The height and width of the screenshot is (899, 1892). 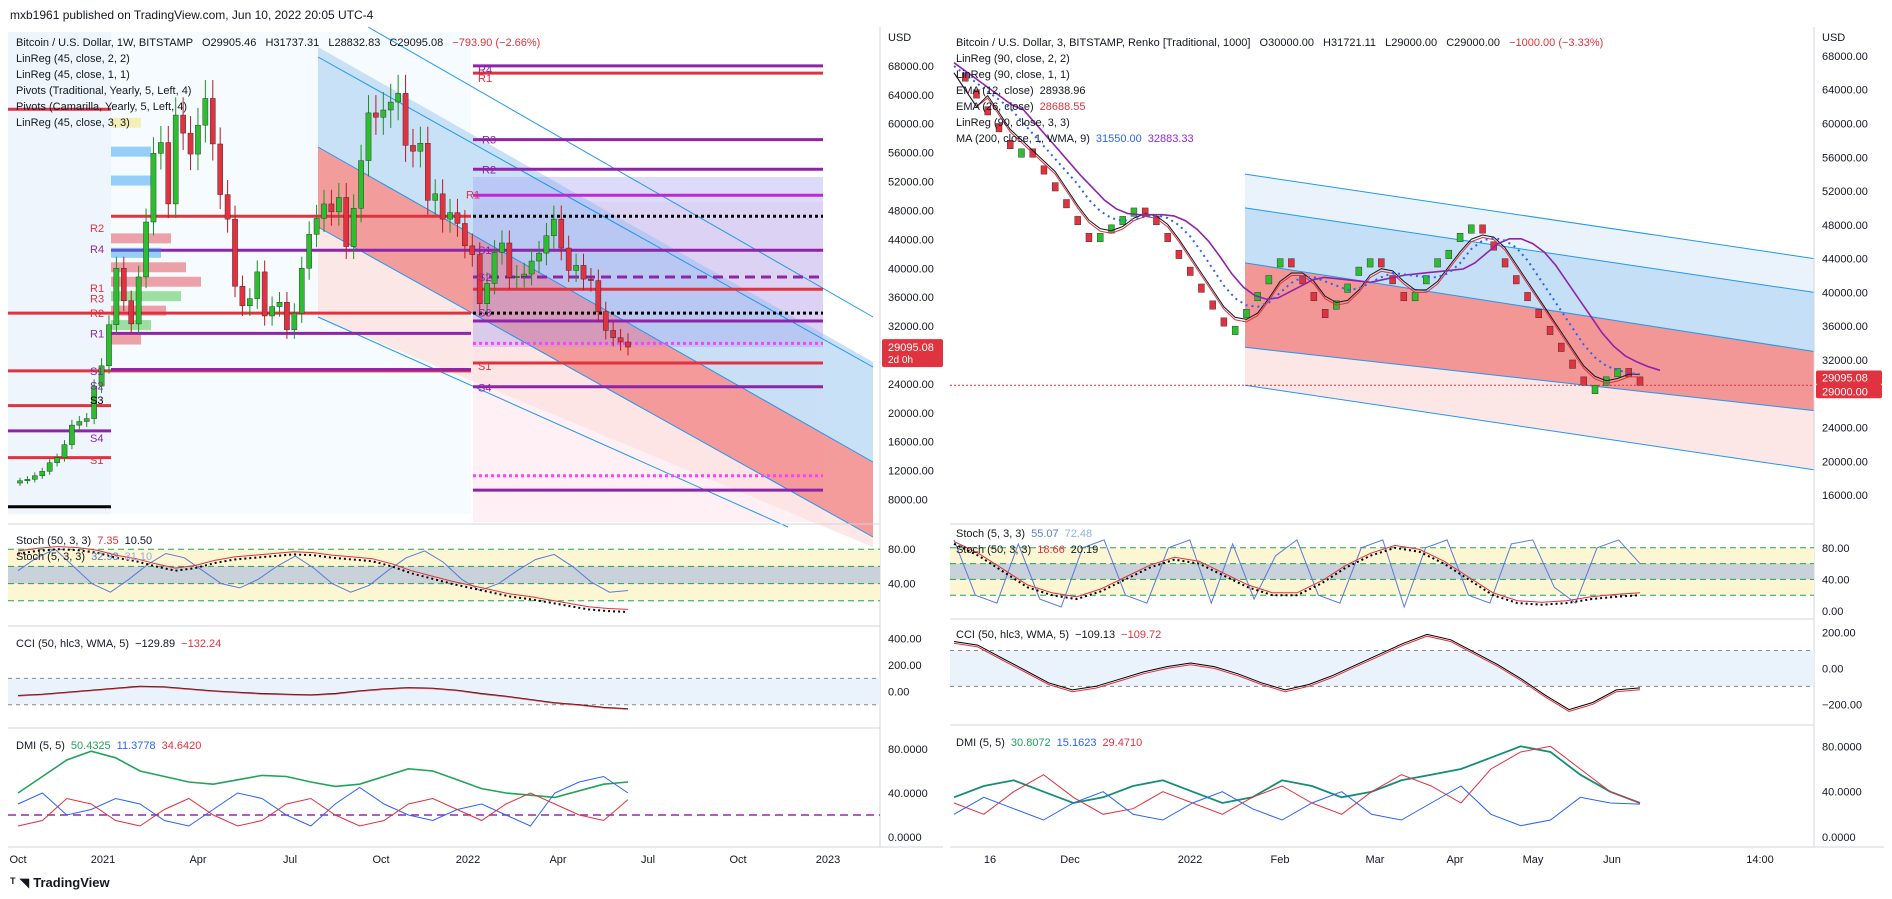 What do you see at coordinates (229, 43) in the screenshot?
I see `left-open: O29905.46` at bounding box center [229, 43].